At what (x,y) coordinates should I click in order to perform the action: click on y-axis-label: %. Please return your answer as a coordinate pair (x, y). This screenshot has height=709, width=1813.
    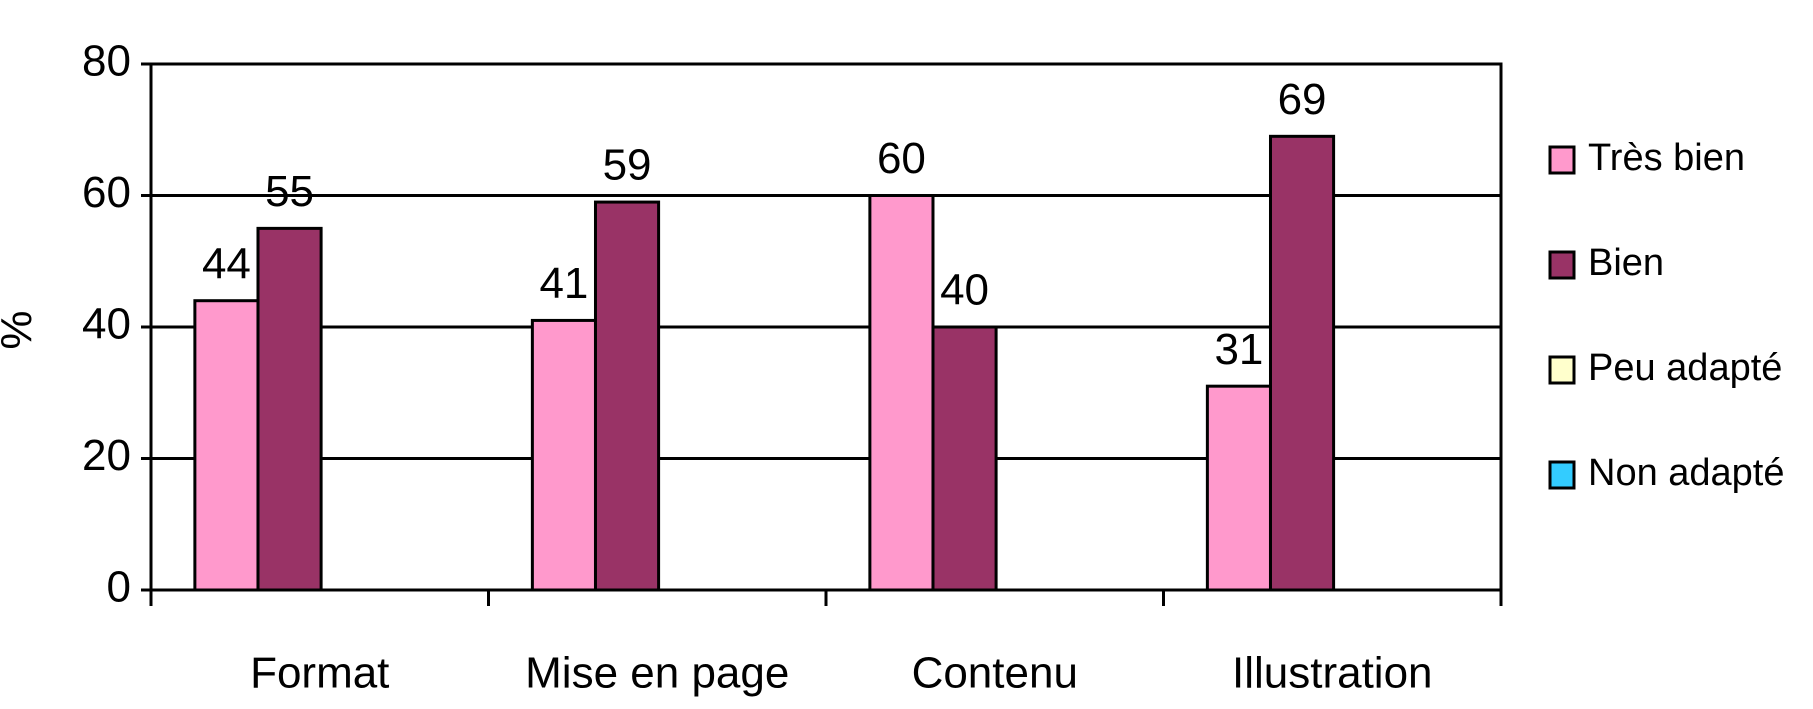
    Looking at the image, I should click on (20, 329).